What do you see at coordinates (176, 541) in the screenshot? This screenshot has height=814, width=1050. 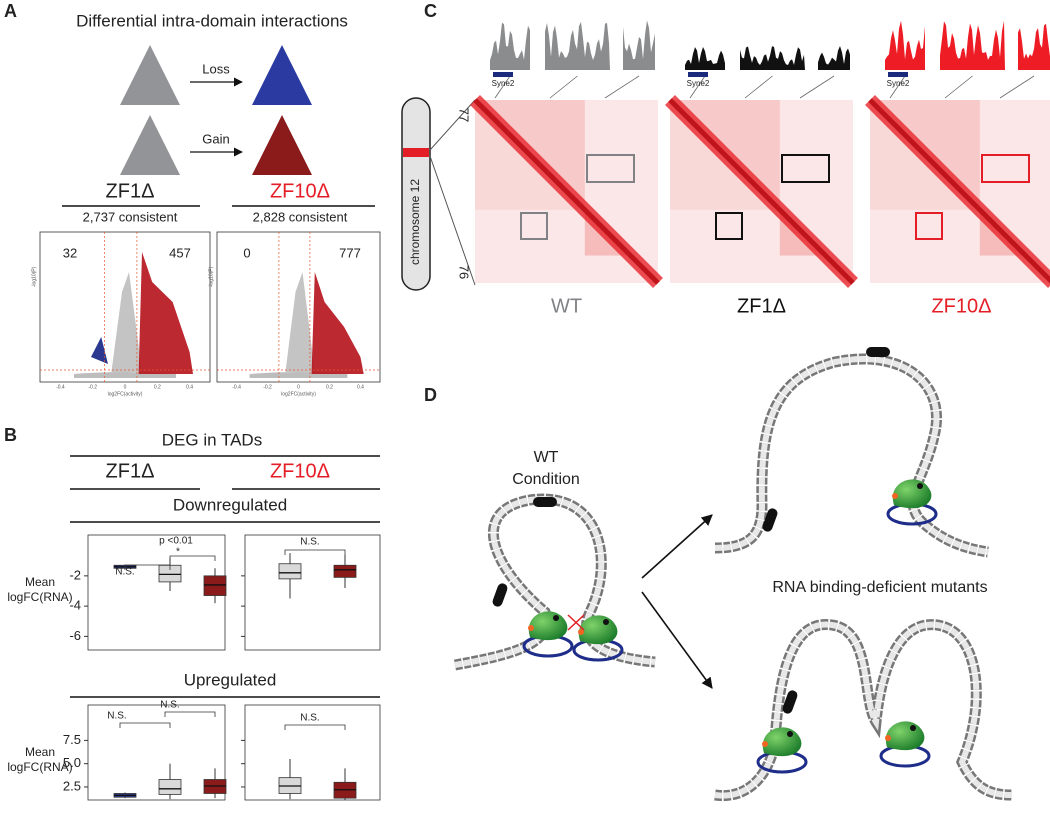 I see `annotation: p <0.01` at bounding box center [176, 541].